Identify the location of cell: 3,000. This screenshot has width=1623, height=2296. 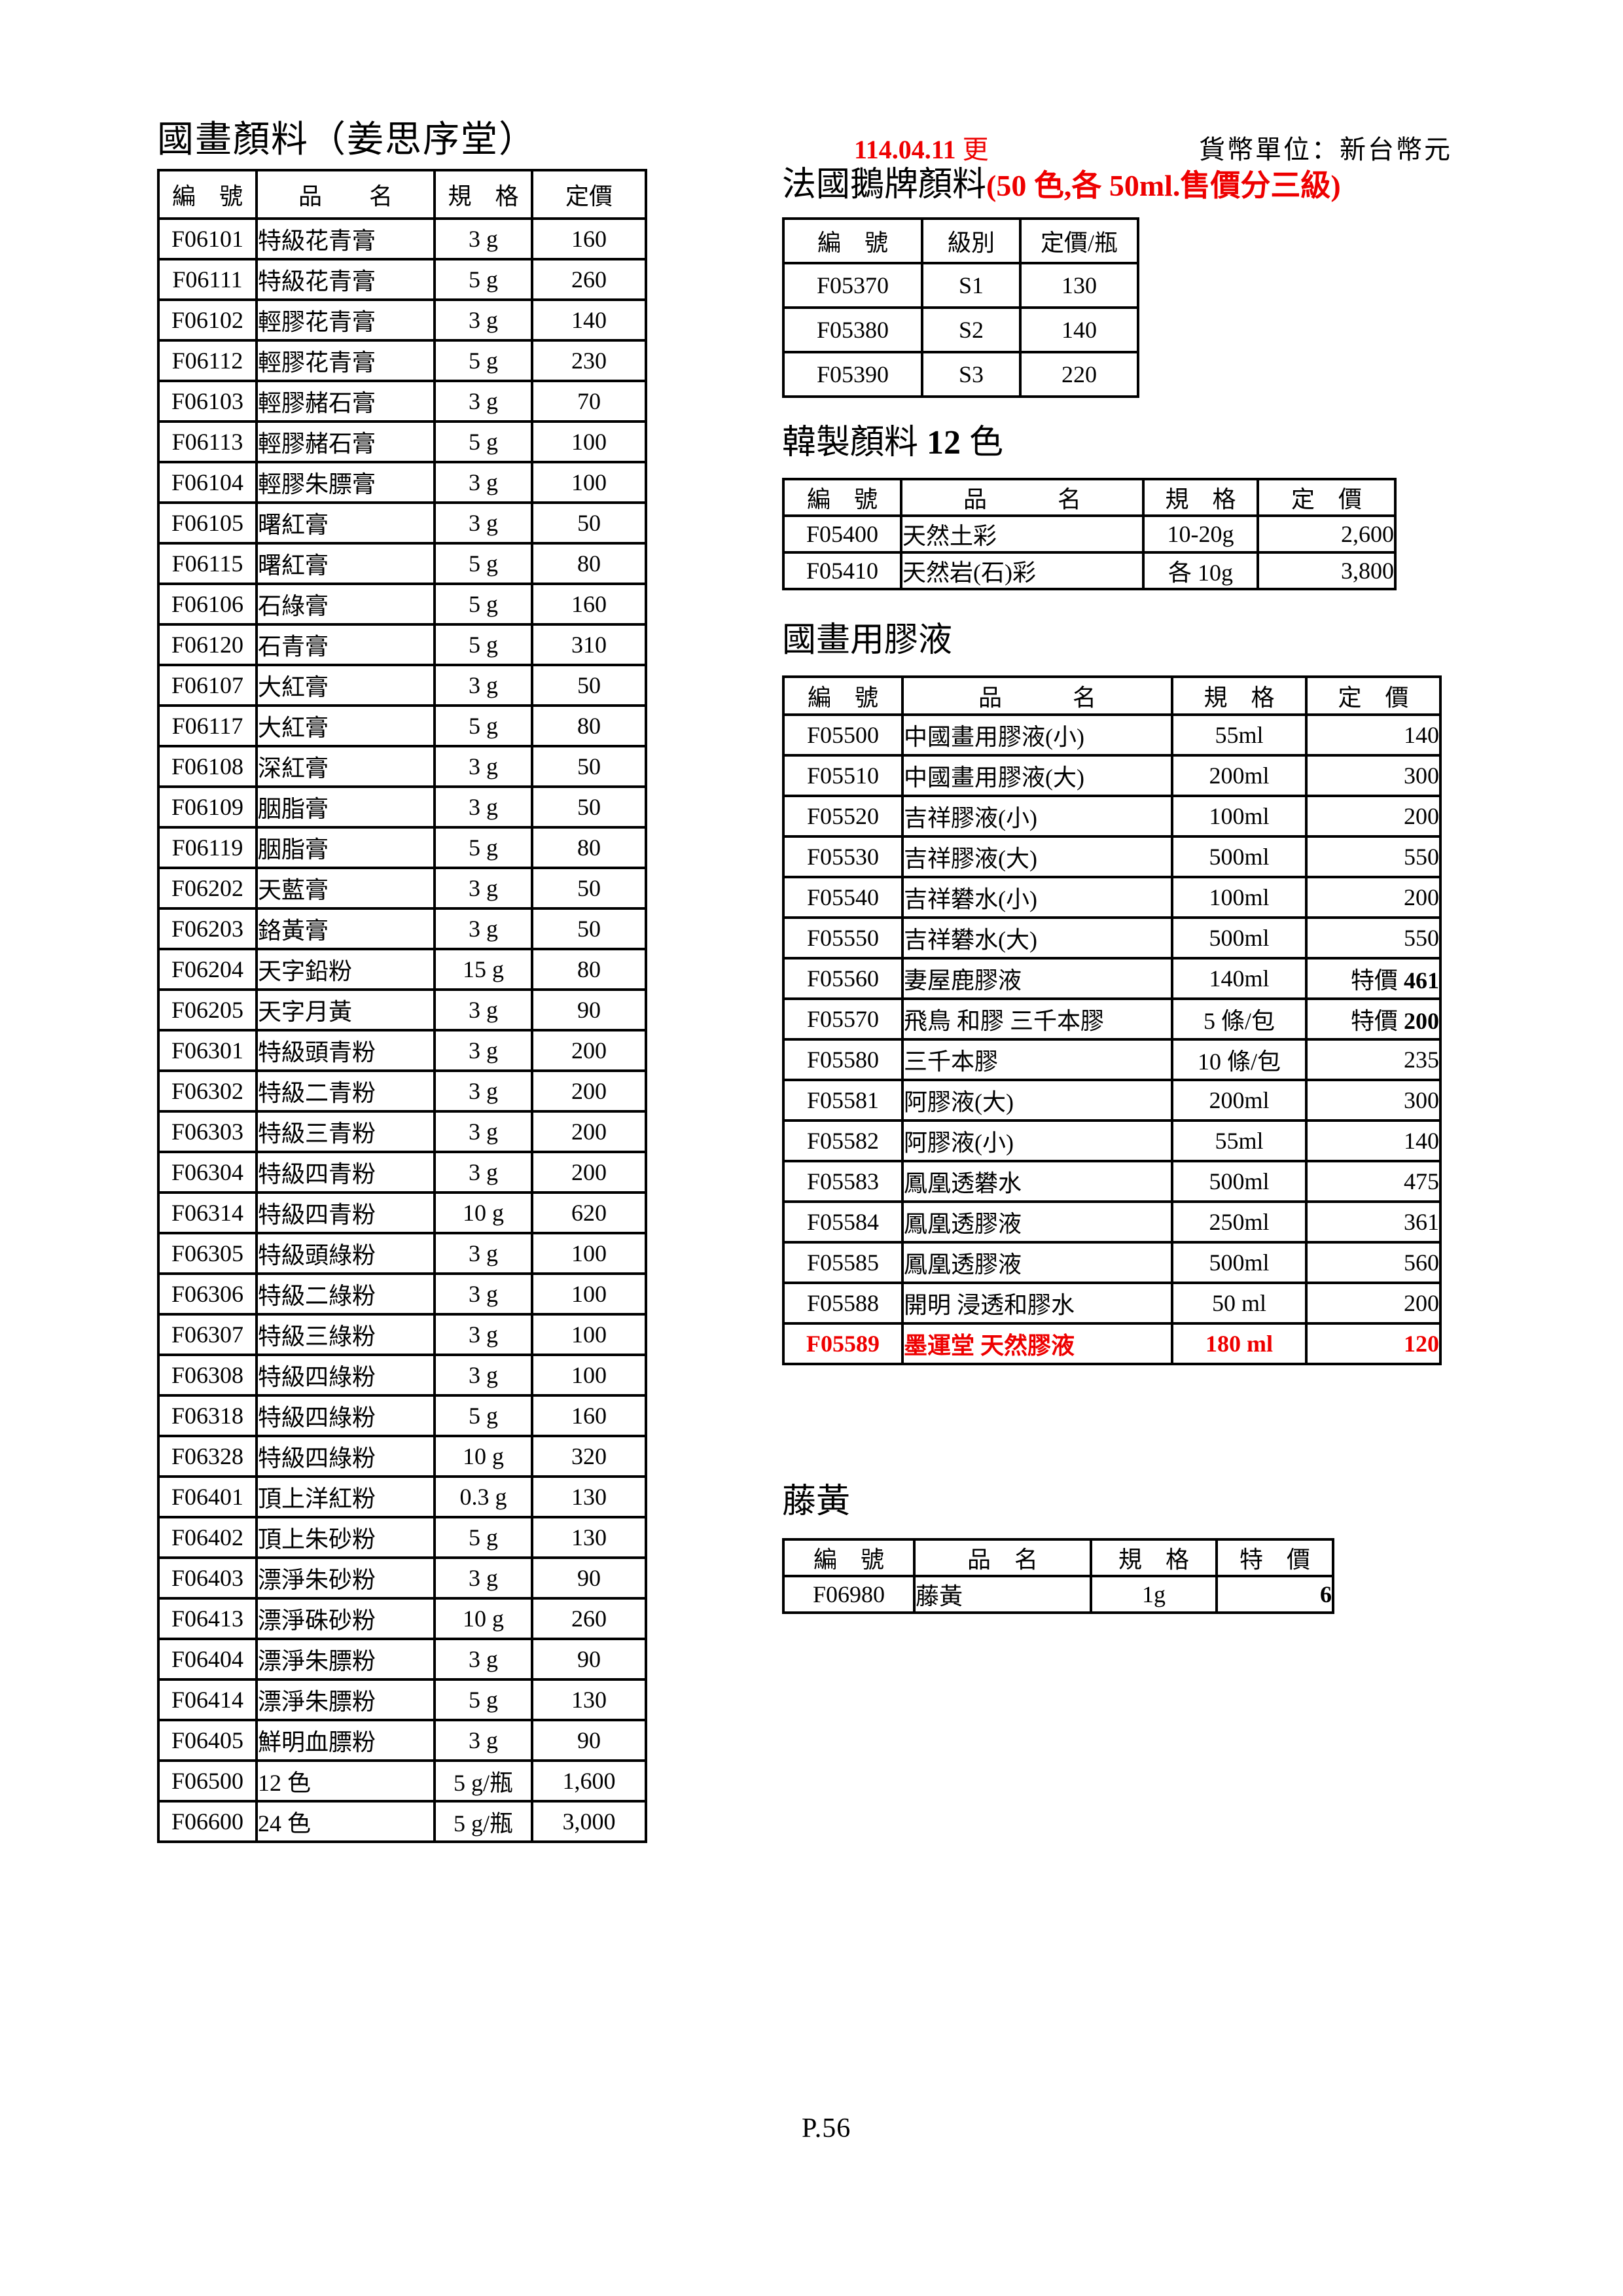
(589, 1821).